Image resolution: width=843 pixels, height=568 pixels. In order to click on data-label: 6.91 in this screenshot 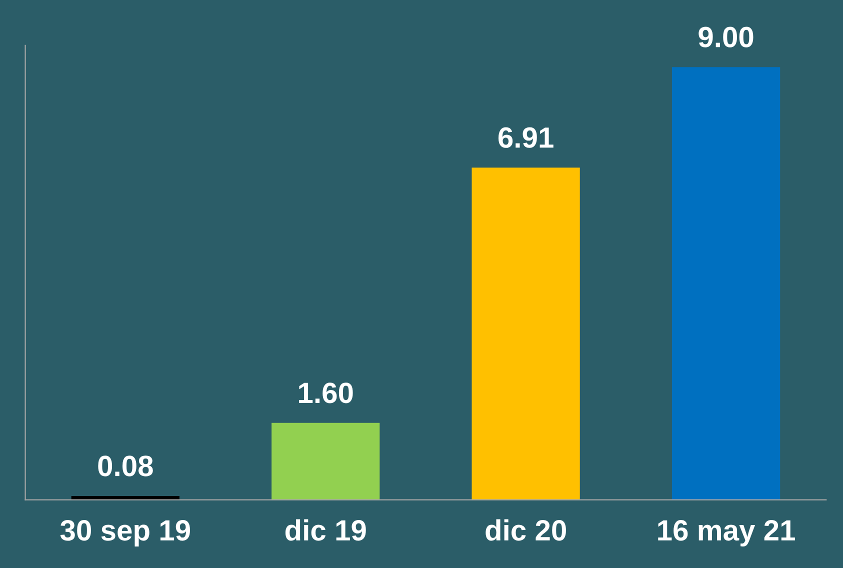, I will do `click(526, 137)`.